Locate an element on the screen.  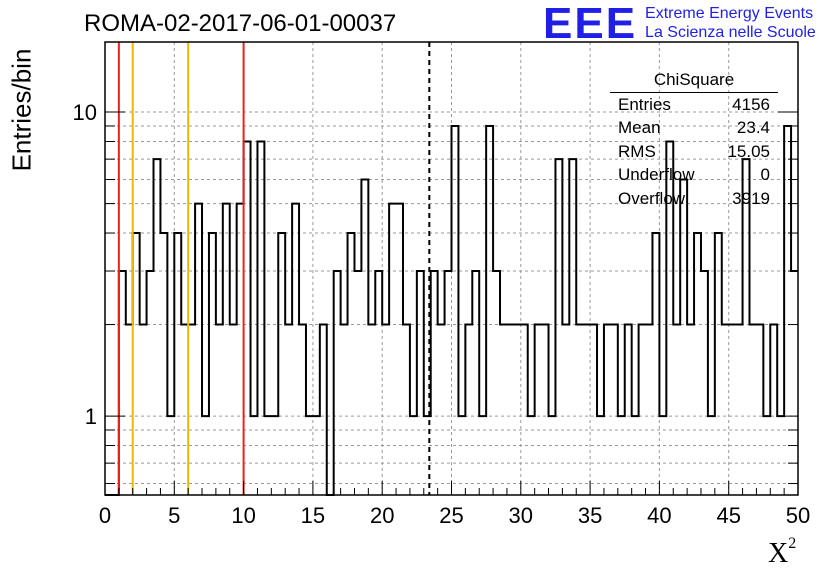
stats-value: 0 is located at coordinates (765, 174).